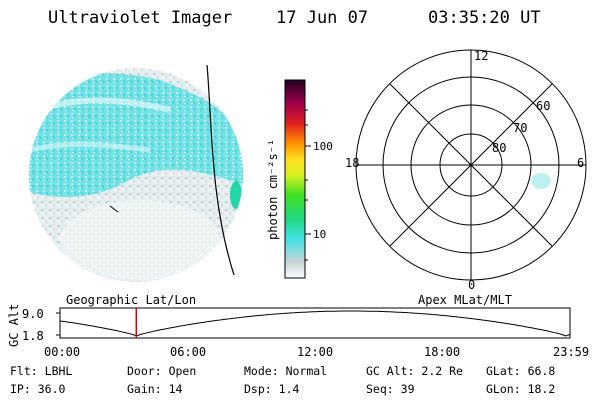 The image size is (600, 400). I want to click on colorbar-tick-100: 100, so click(323, 146).